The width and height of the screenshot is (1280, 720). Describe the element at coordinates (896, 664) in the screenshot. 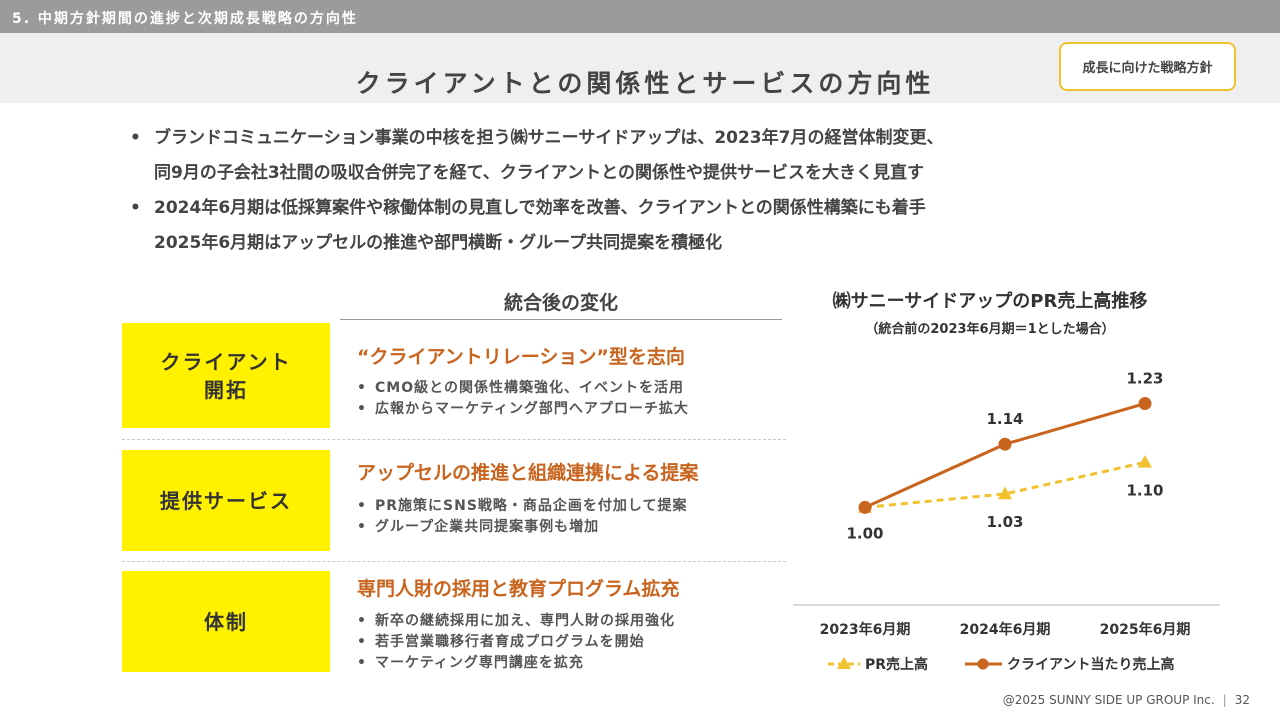

I see `legend-label: PR売上高` at that location.